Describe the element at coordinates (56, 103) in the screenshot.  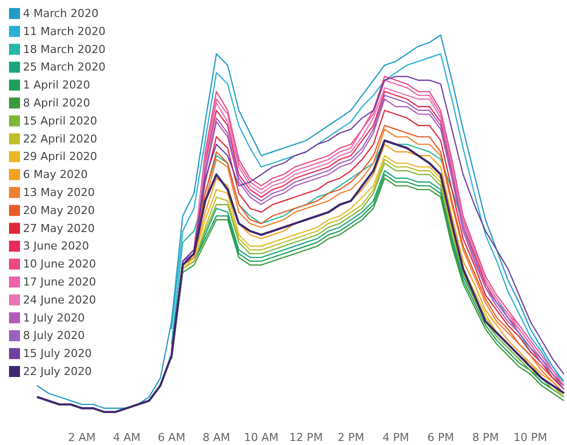
I see `legend-label: 8 April 2020` at that location.